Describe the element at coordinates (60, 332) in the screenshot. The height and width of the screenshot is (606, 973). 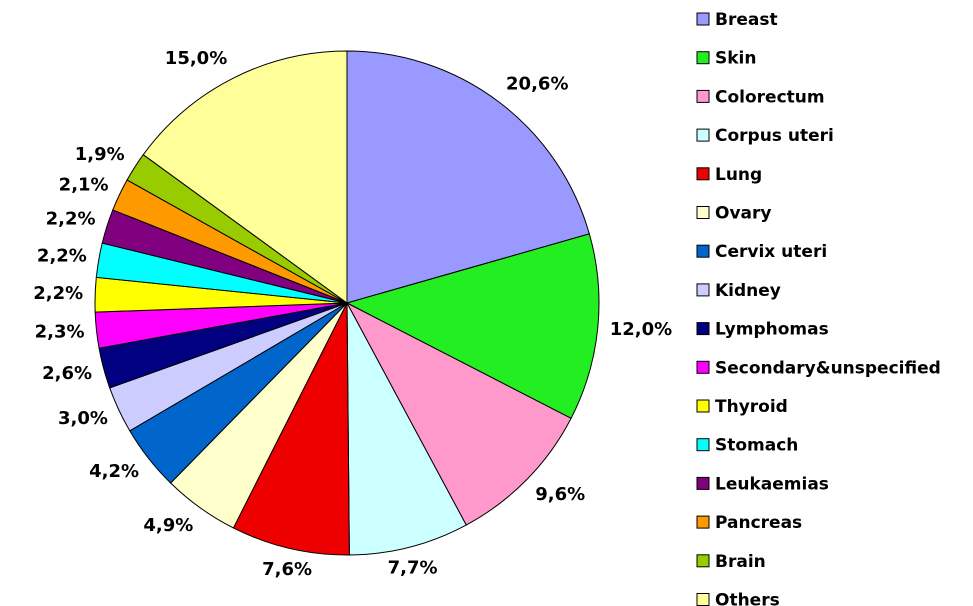
I see `slice-label: 2,3%` at that location.